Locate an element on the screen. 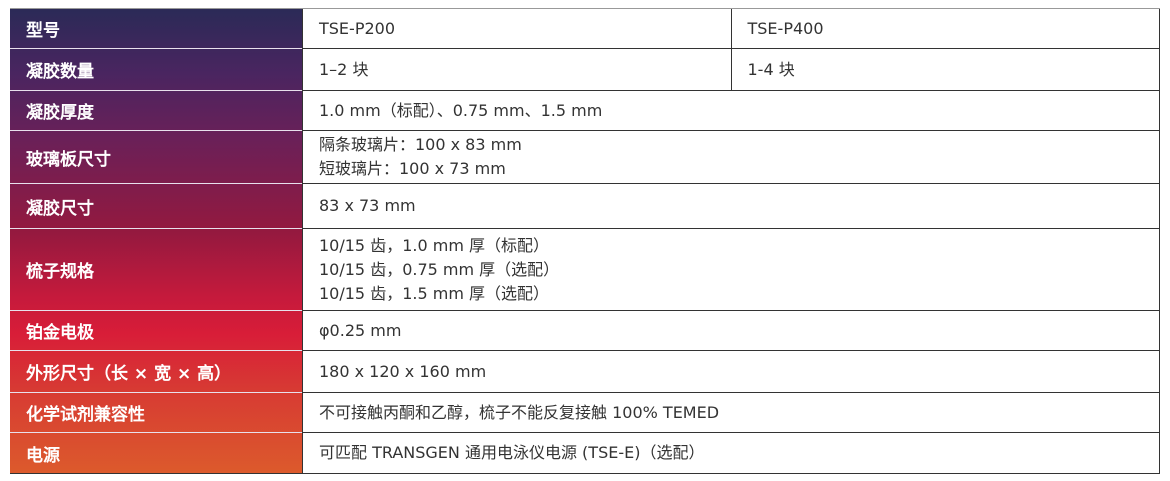  value-cell: 隔条玻璃片：100 x 83 mm 短玻璃片：100 x 73 mm is located at coordinates (731, 157).